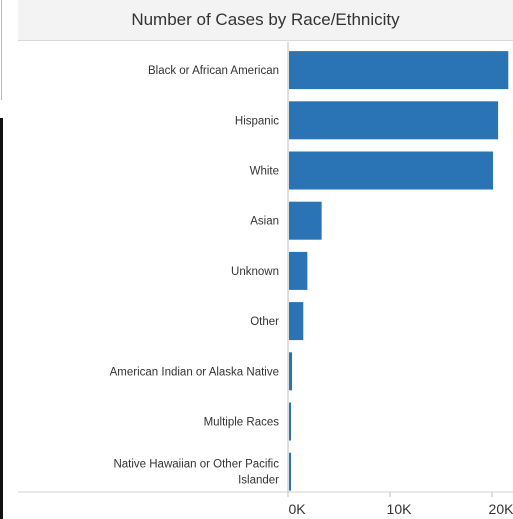 The height and width of the screenshot is (519, 513). I want to click on panel-divider, so click(1, 50).